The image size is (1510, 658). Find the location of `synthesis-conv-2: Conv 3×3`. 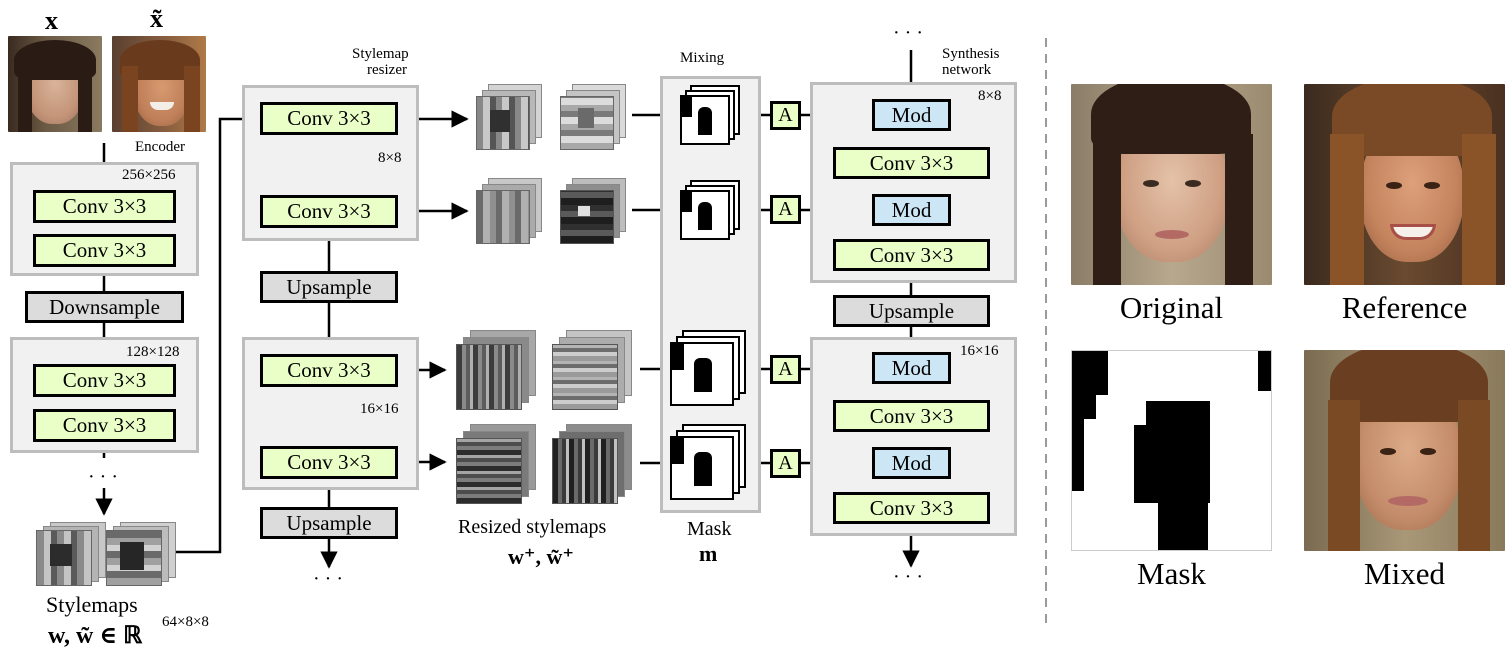

synthesis-conv-2: Conv 3×3 is located at coordinates (911, 255).